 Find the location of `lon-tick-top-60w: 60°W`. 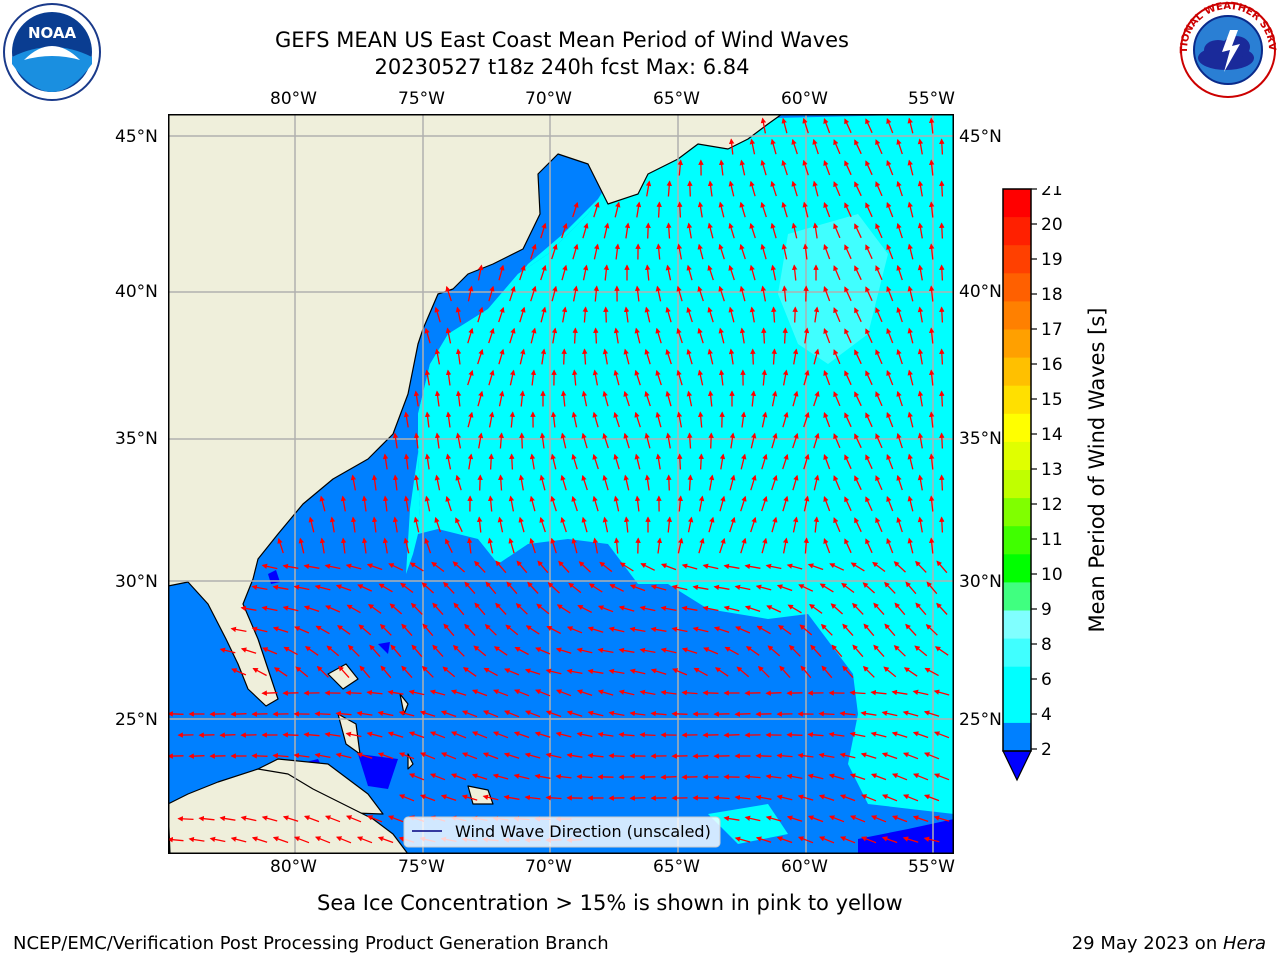

lon-tick-top-60w: 60°W is located at coordinates (804, 99).